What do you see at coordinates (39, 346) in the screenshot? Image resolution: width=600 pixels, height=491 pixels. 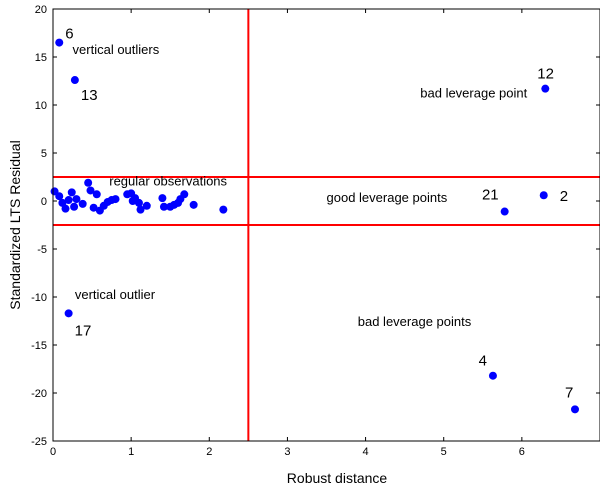 I see `y-tick-label: -15` at bounding box center [39, 346].